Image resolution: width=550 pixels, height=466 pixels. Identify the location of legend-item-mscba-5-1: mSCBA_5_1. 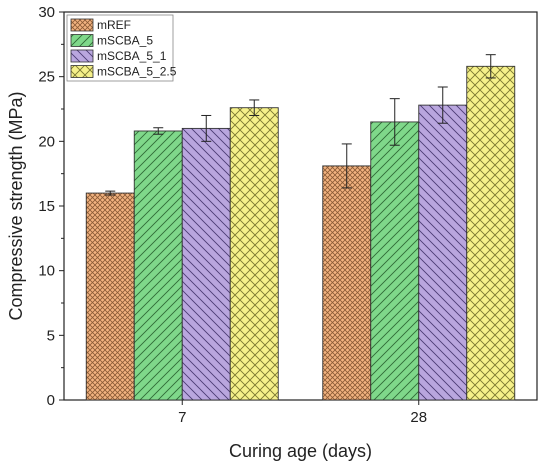
(118, 56).